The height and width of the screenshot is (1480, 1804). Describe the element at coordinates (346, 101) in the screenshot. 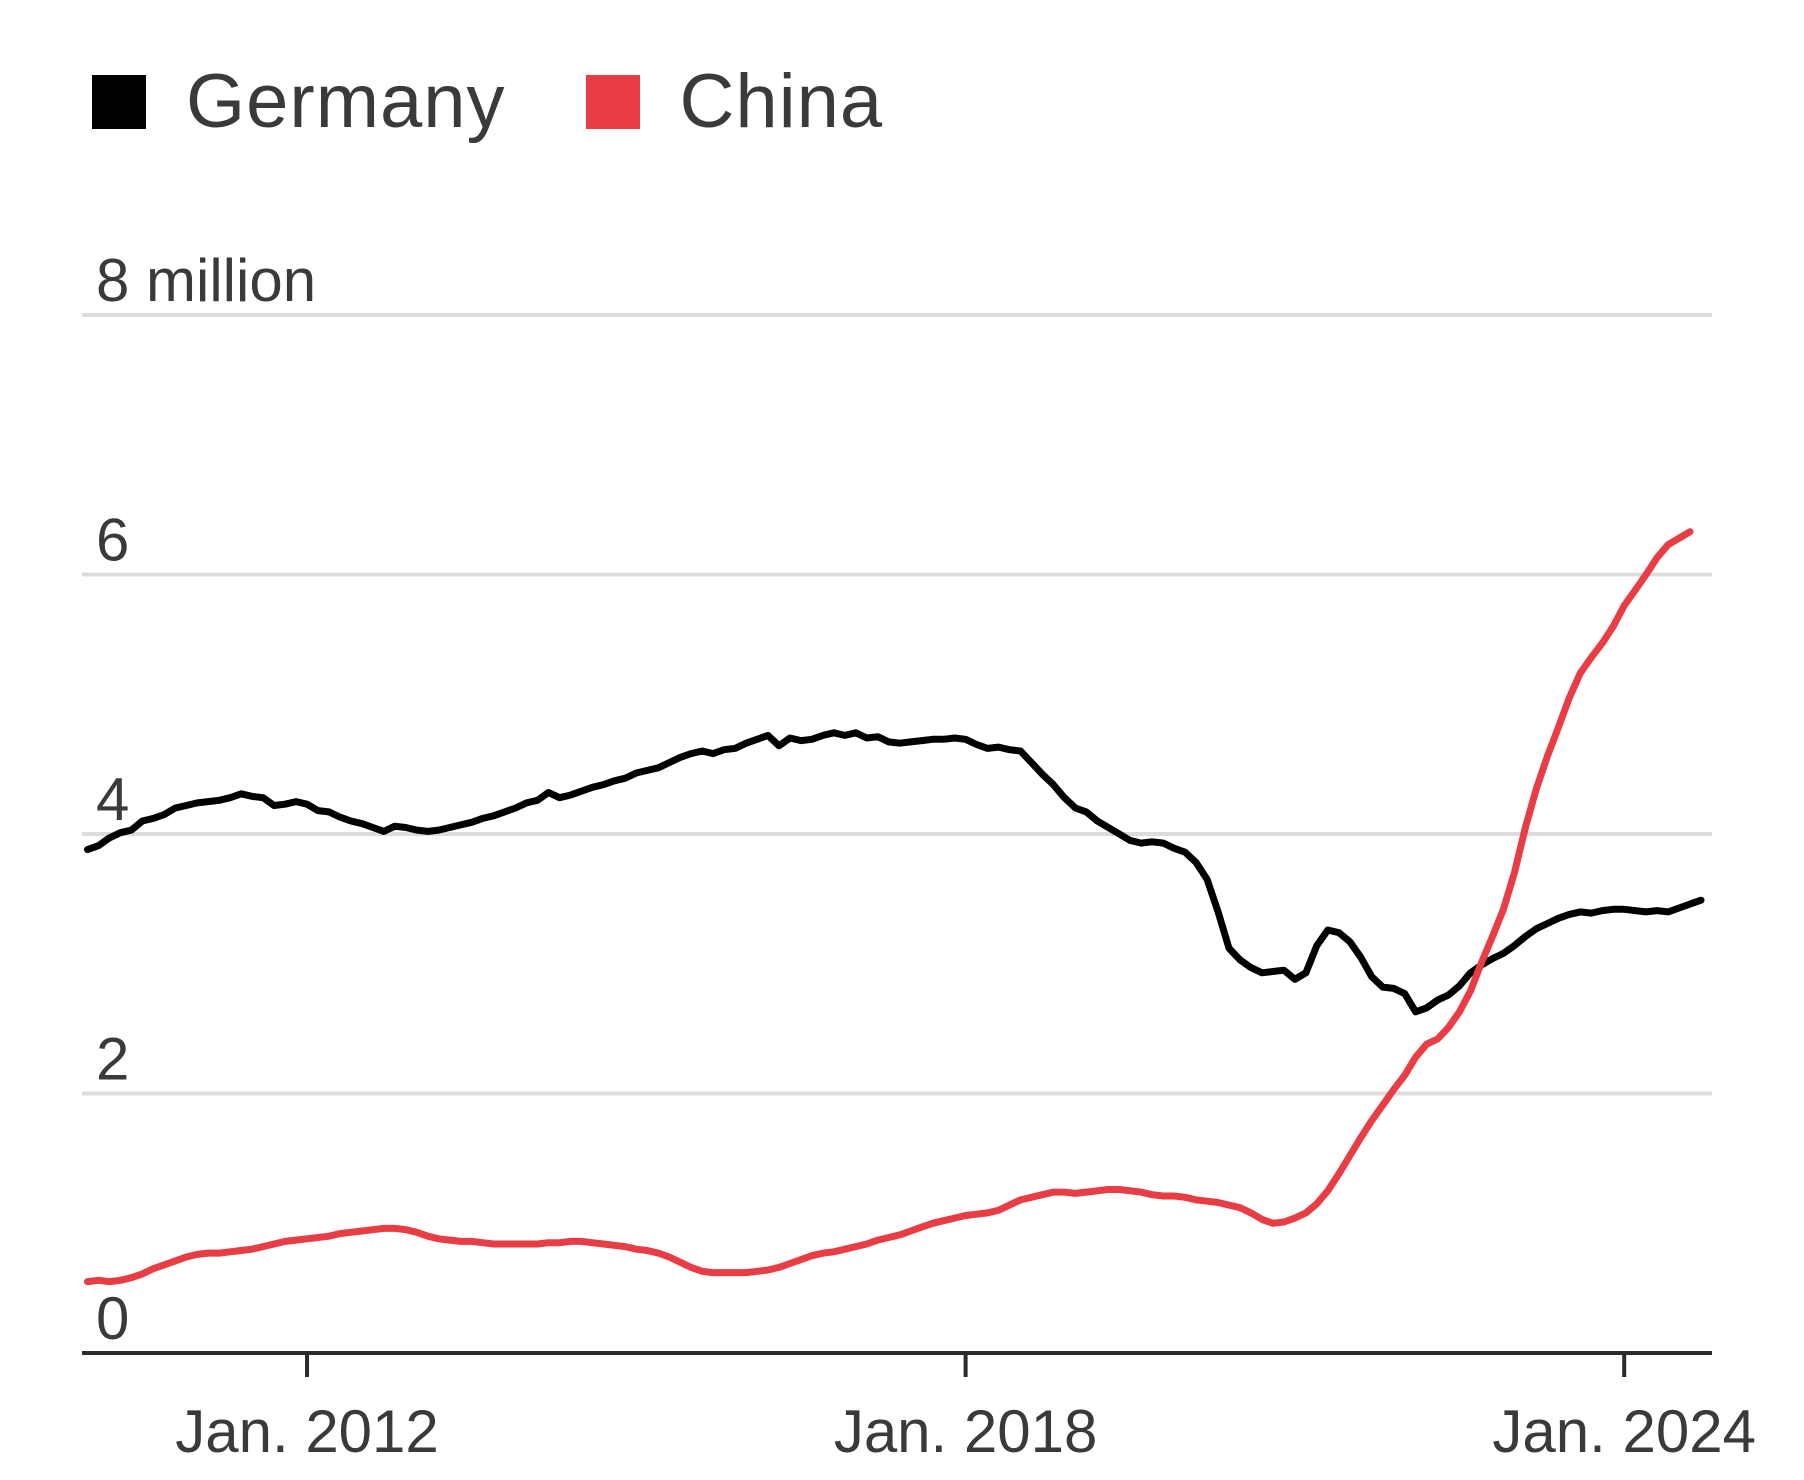

I see `legend-label-germany: Germany` at that location.